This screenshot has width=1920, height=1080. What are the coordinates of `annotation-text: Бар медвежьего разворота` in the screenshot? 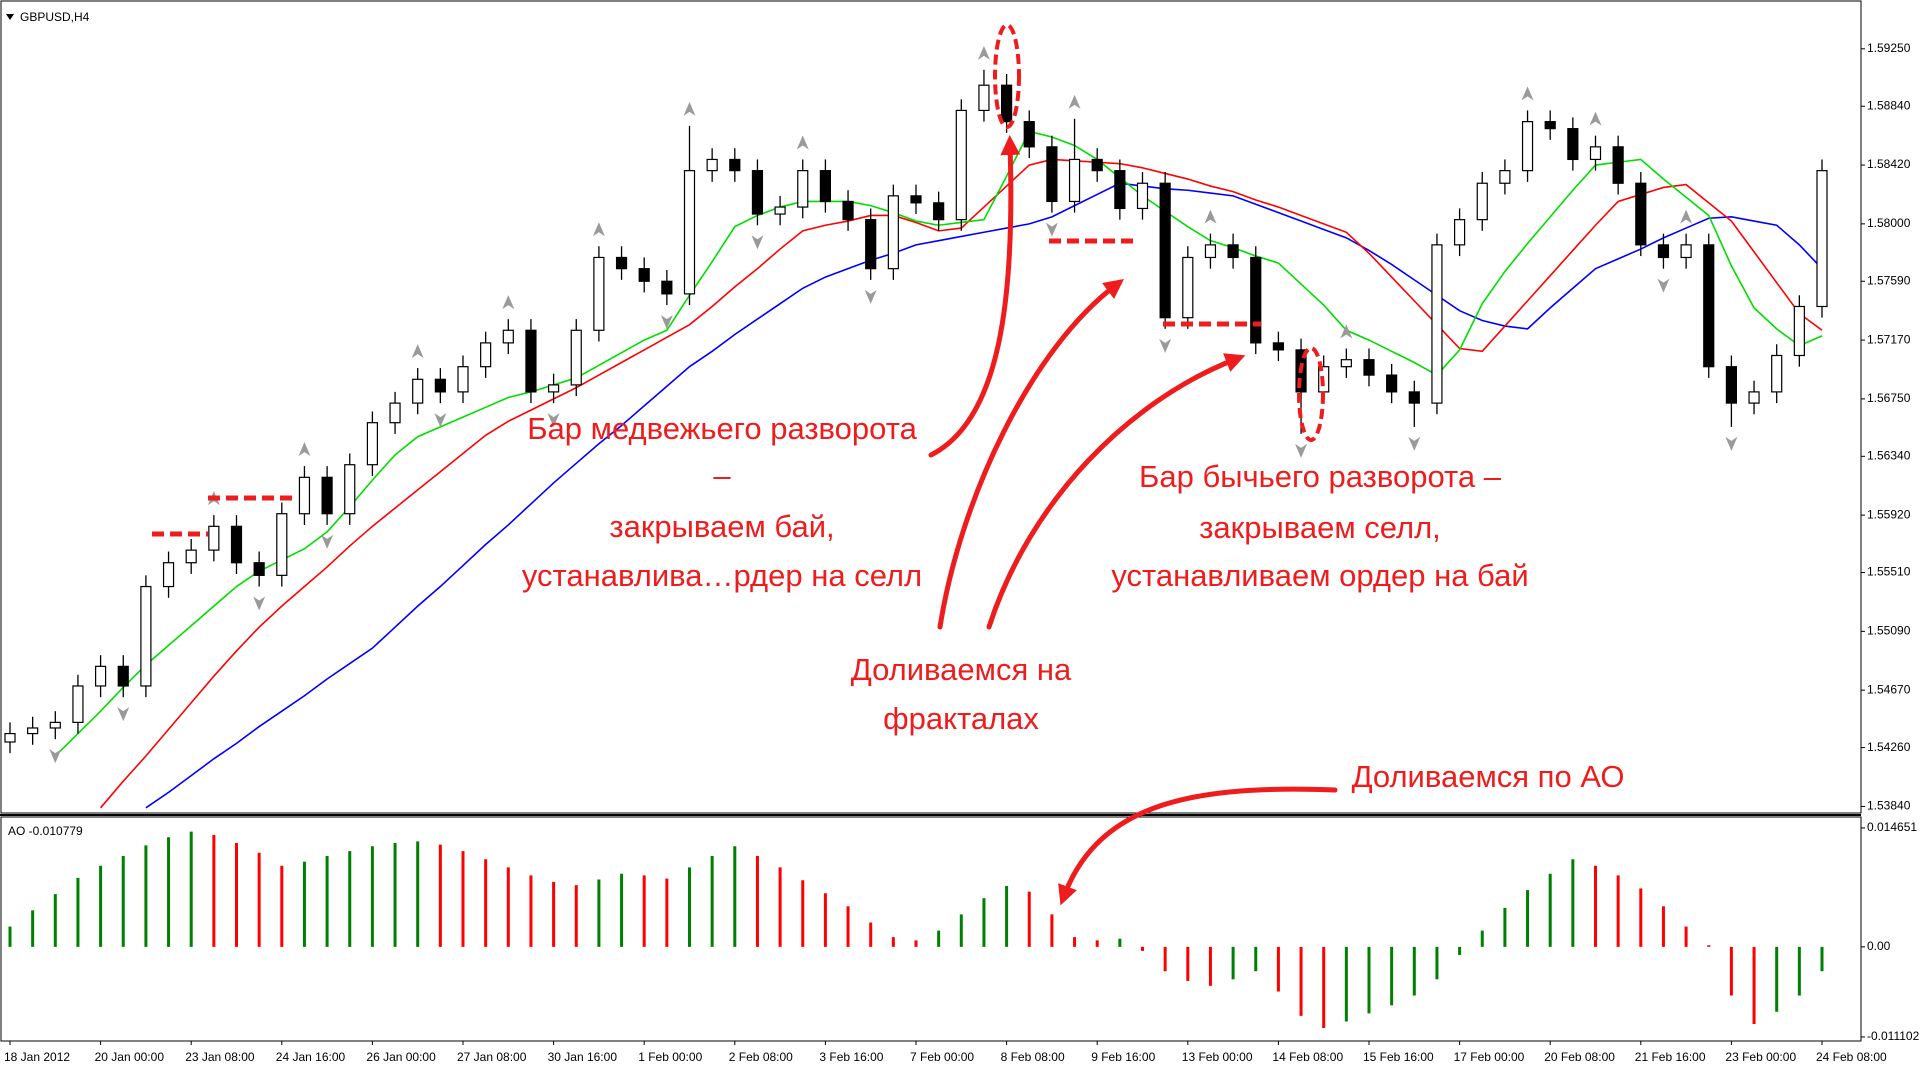 It's located at (722, 428).